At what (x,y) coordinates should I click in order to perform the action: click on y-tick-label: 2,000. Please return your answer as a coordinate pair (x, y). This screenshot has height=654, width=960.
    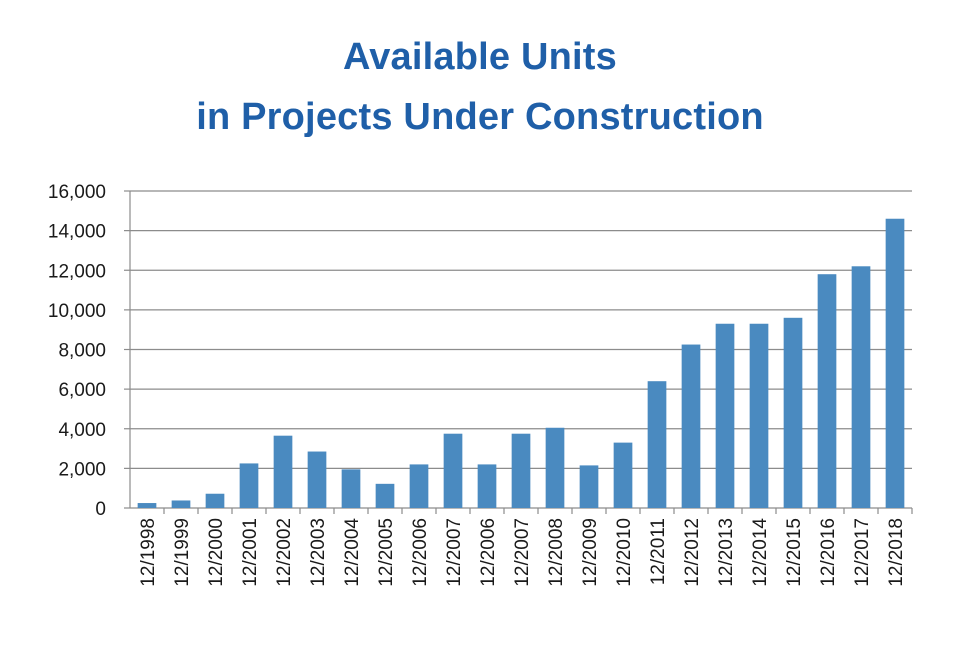
    Looking at the image, I should click on (82, 469).